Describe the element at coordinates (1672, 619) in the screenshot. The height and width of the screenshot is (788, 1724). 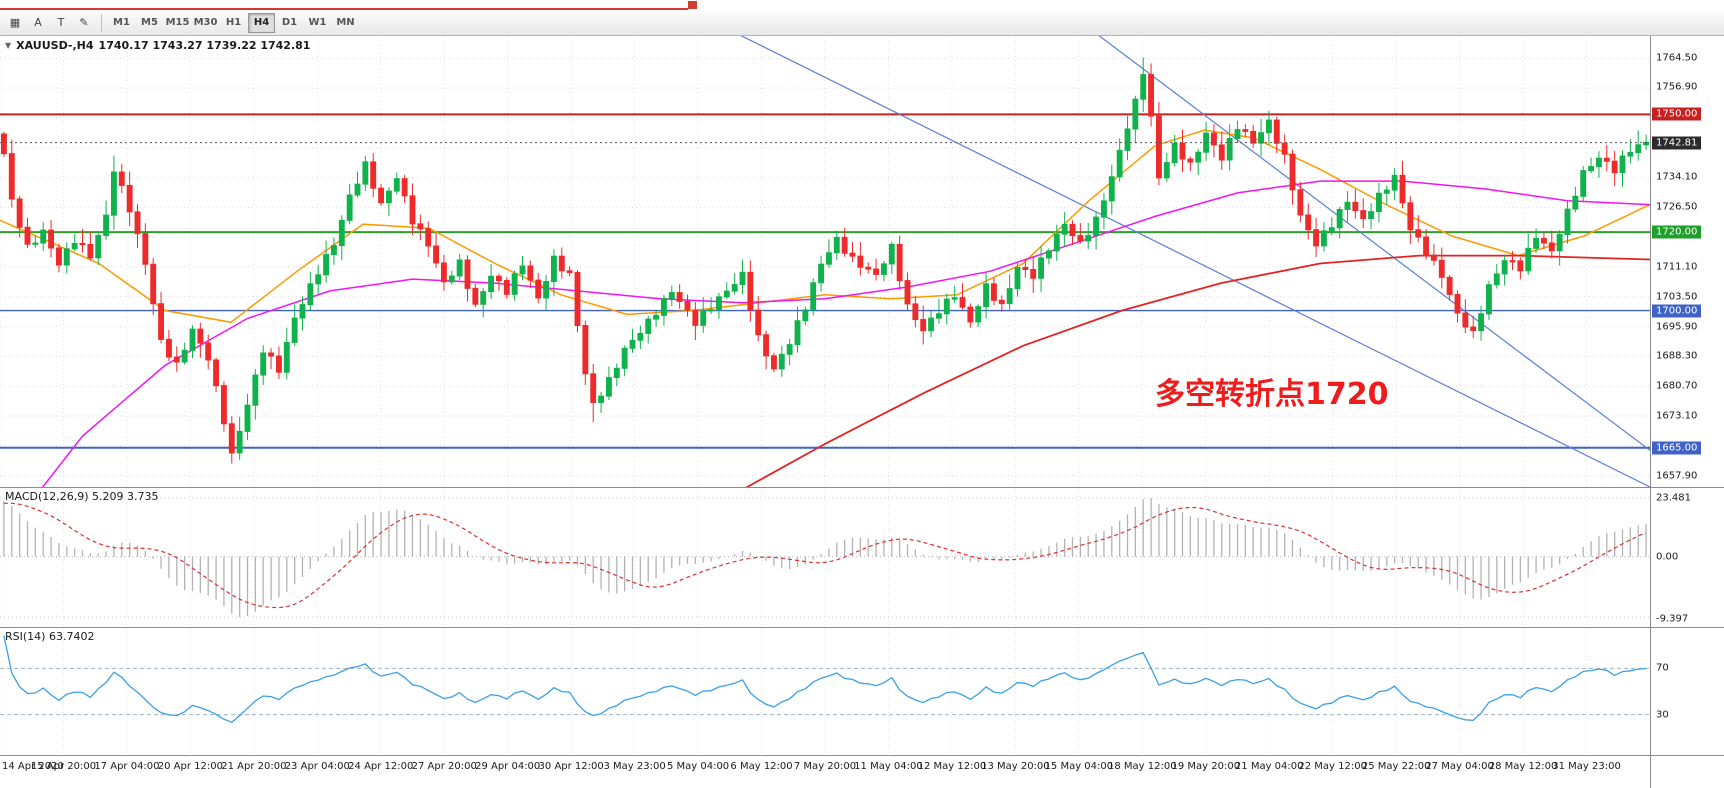
I see `macd-axis-label: -9.397` at that location.